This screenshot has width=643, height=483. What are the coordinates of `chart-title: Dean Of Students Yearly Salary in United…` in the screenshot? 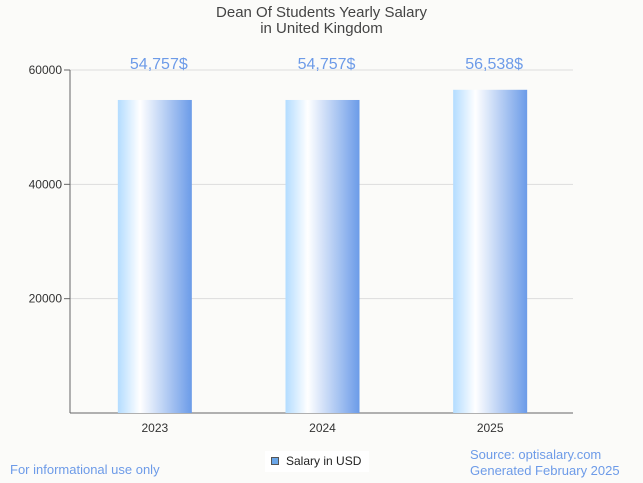 It's located at (321, 21).